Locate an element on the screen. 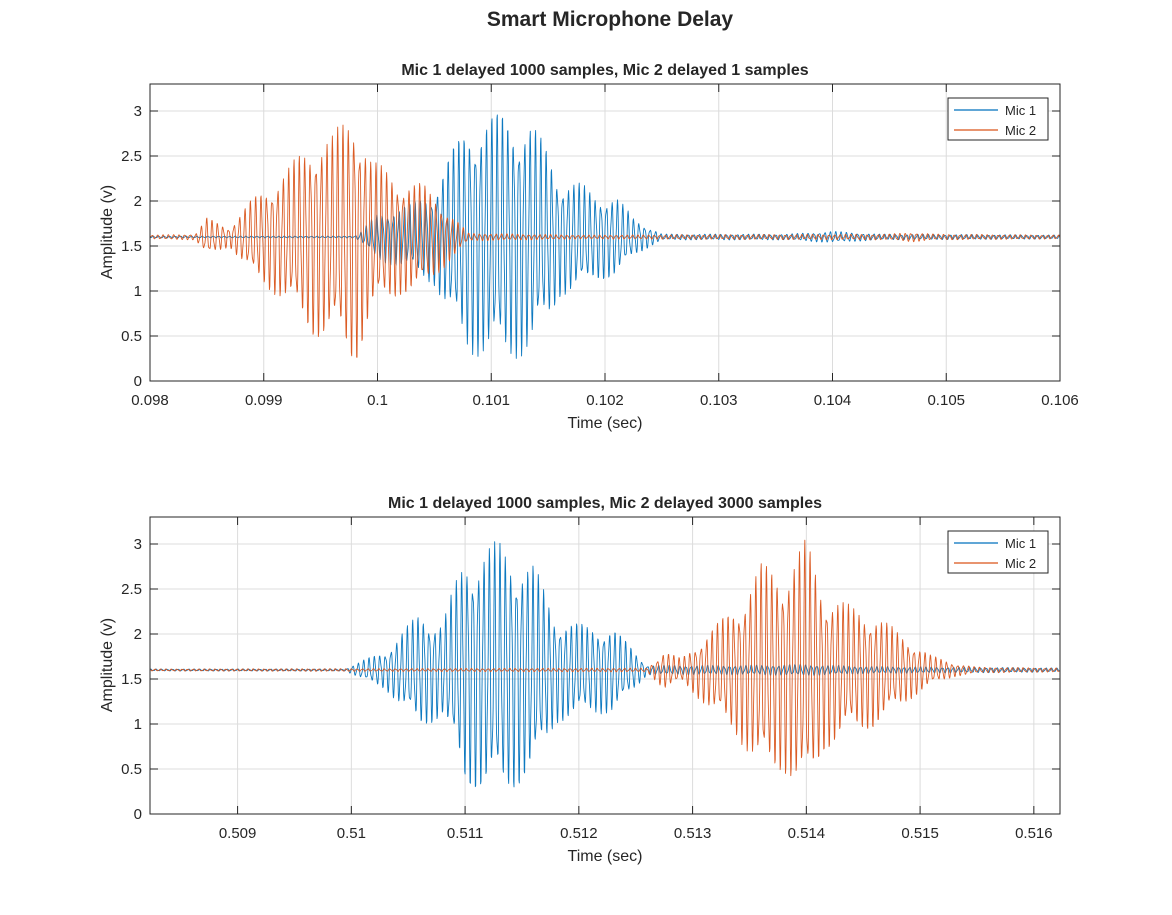 The image size is (1172, 915). x-tick-label: 0.511 is located at coordinates (465, 833).